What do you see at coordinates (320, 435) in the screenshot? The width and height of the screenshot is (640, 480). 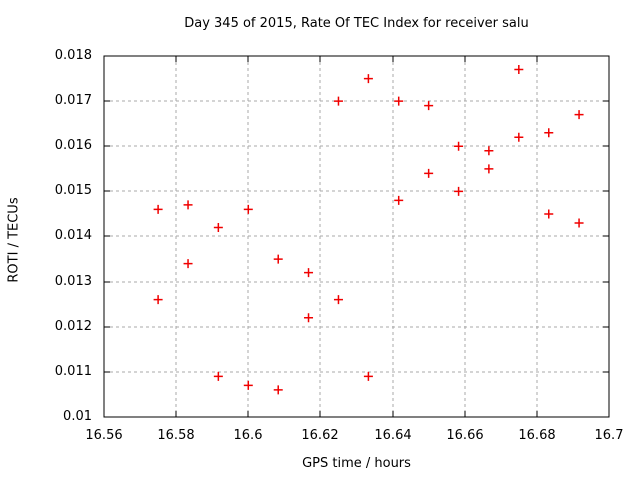 I see `x-tick-label: 16.62` at bounding box center [320, 435].